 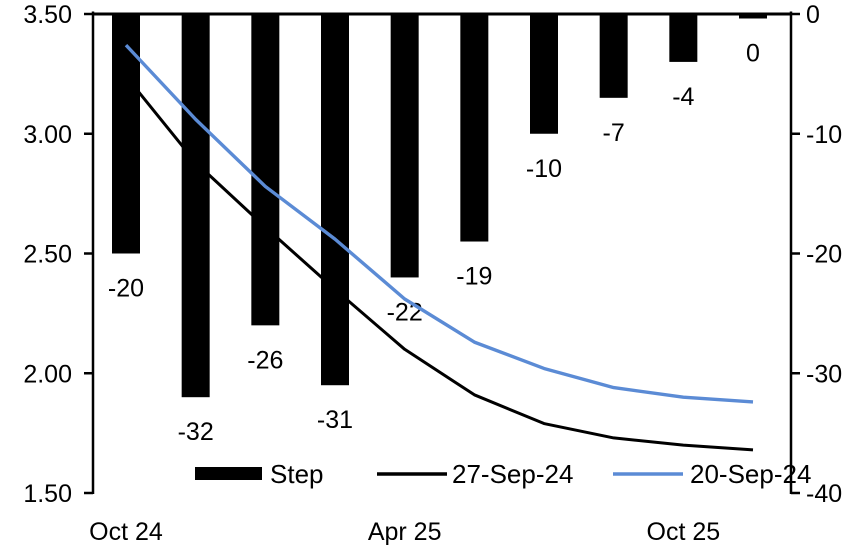 I want to click on left-axis-tick-label: 3.50, so click(x=47, y=15).